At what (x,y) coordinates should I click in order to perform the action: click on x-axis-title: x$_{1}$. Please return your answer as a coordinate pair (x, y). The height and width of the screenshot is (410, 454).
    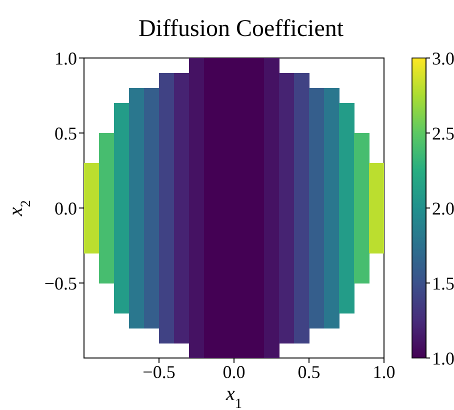
    Looking at the image, I should click on (233, 396).